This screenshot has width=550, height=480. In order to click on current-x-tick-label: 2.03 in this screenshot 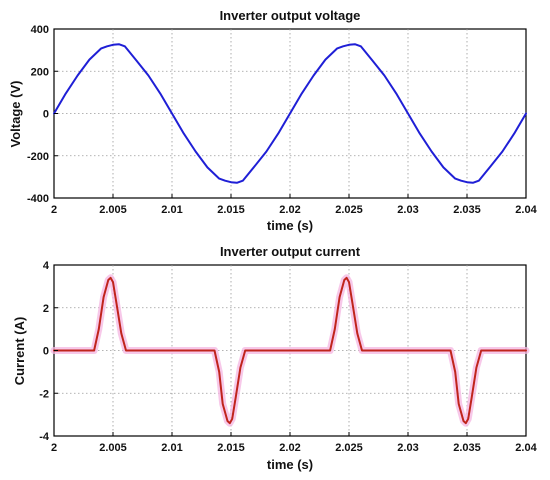, I will do `click(407, 448)`.